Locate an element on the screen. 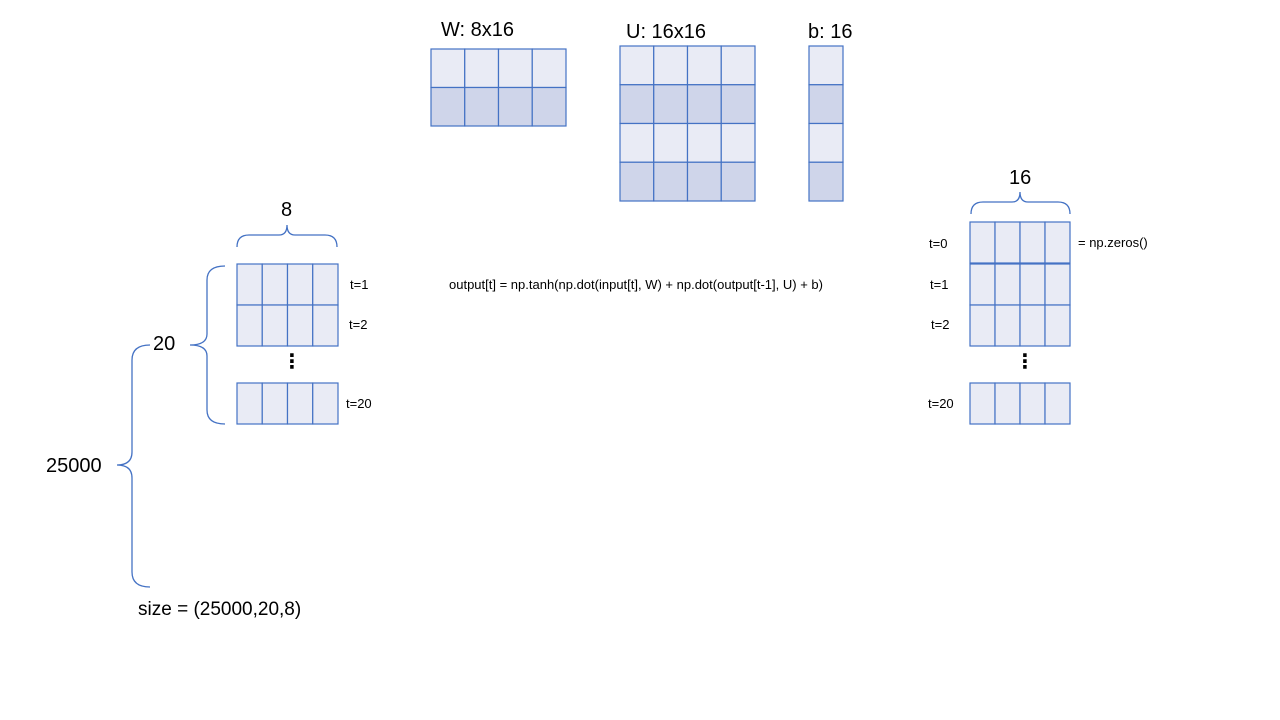 Image resolution: width=1280 pixels, height=720 pixels. output-t2-label: t=2 is located at coordinates (940, 324).